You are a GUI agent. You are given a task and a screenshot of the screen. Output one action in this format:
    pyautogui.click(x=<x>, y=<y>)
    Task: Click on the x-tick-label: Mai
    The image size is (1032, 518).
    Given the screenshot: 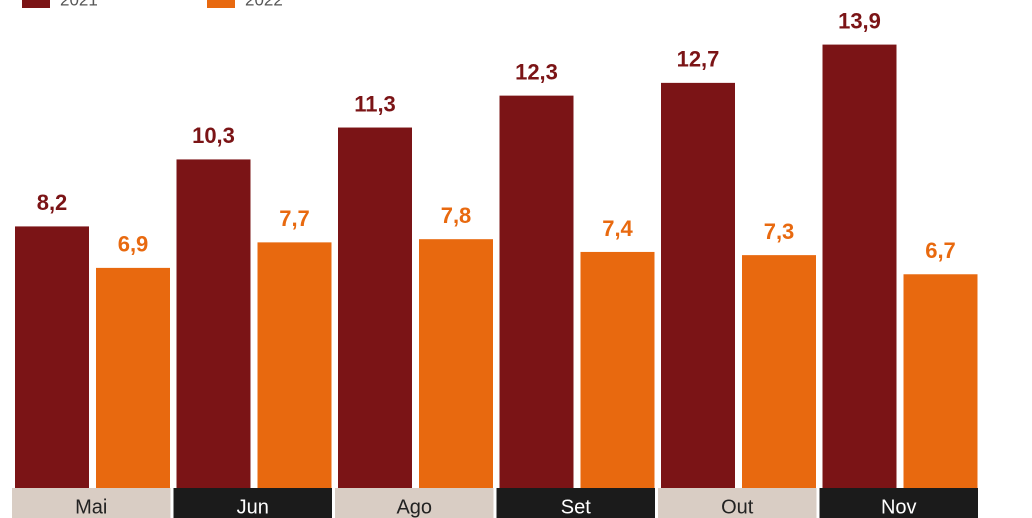 What is the action you would take?
    pyautogui.click(x=91, y=507)
    